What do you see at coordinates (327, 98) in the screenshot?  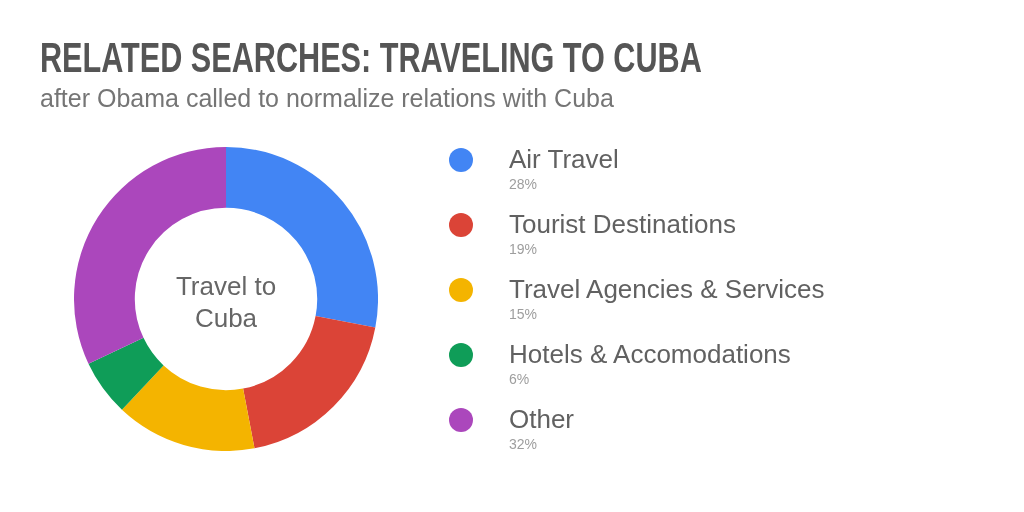 I see `chart-subtitle: after Obama called to normalize relations with Cuba` at bounding box center [327, 98].